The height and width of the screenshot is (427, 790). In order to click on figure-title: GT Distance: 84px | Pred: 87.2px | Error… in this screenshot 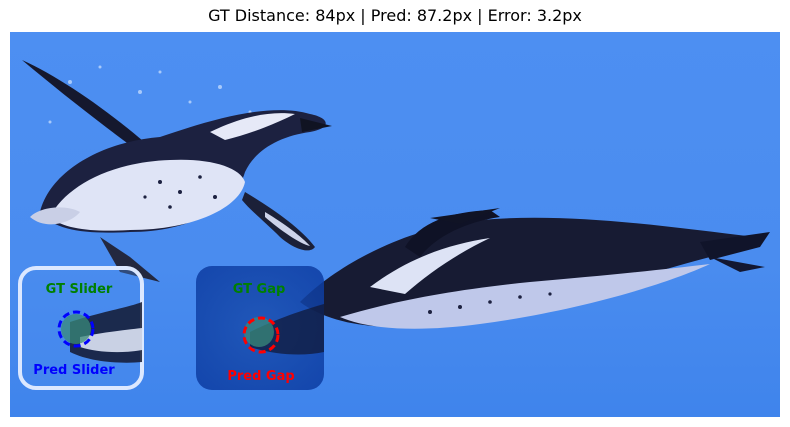, I will do `click(395, 15)`.